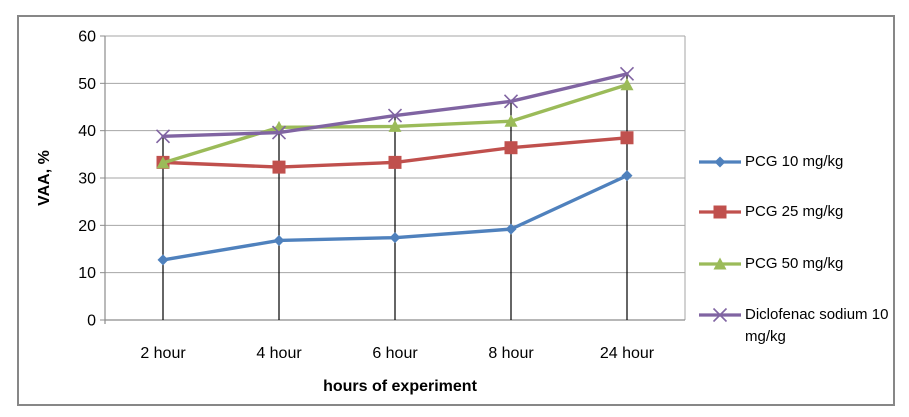  I want to click on legend-label: PCG 50 mg/kg, so click(794, 263).